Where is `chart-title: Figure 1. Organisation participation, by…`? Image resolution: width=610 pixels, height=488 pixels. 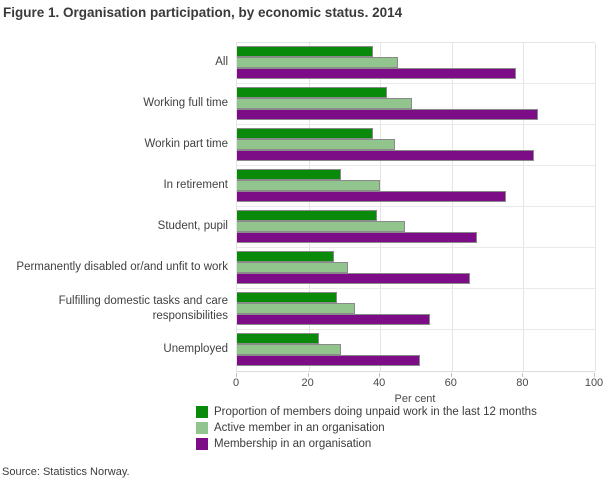
chart-title: Figure 1. Organisation participation, by… is located at coordinates (203, 12).